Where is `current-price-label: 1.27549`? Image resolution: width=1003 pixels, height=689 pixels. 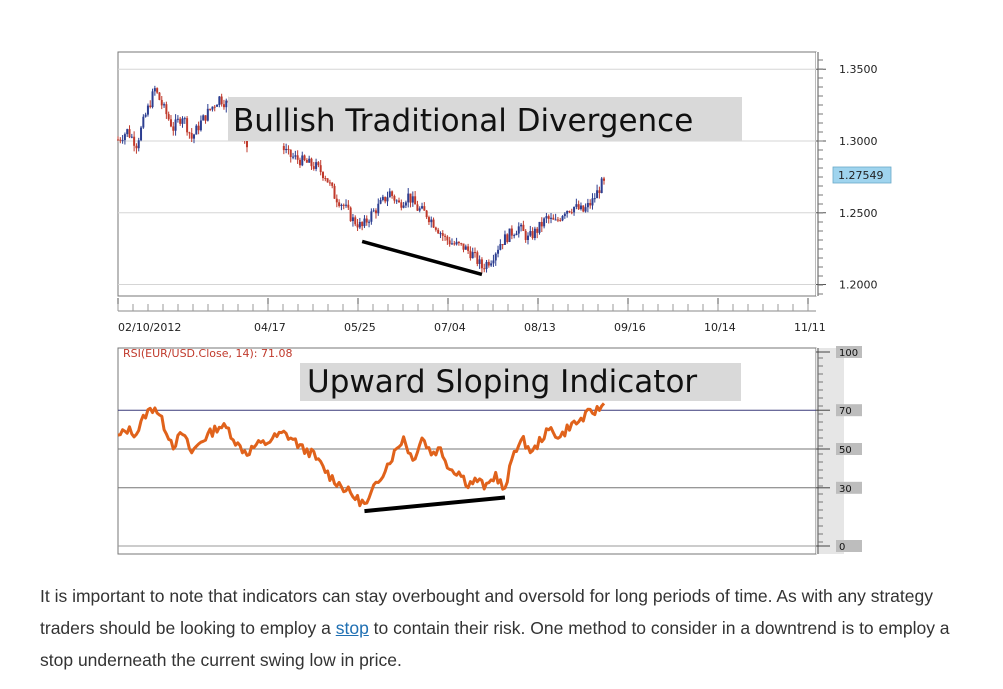
current-price-label: 1.27549 is located at coordinates (861, 175).